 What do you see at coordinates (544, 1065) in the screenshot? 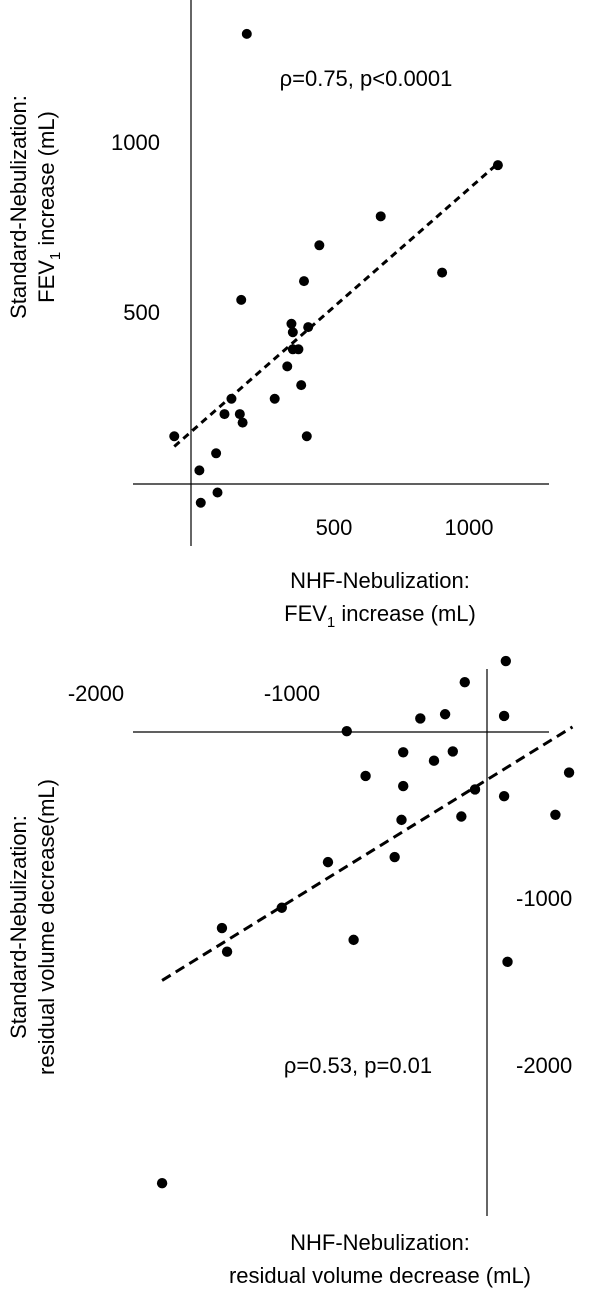
I see `y-tick-label: -2000` at bounding box center [544, 1065].